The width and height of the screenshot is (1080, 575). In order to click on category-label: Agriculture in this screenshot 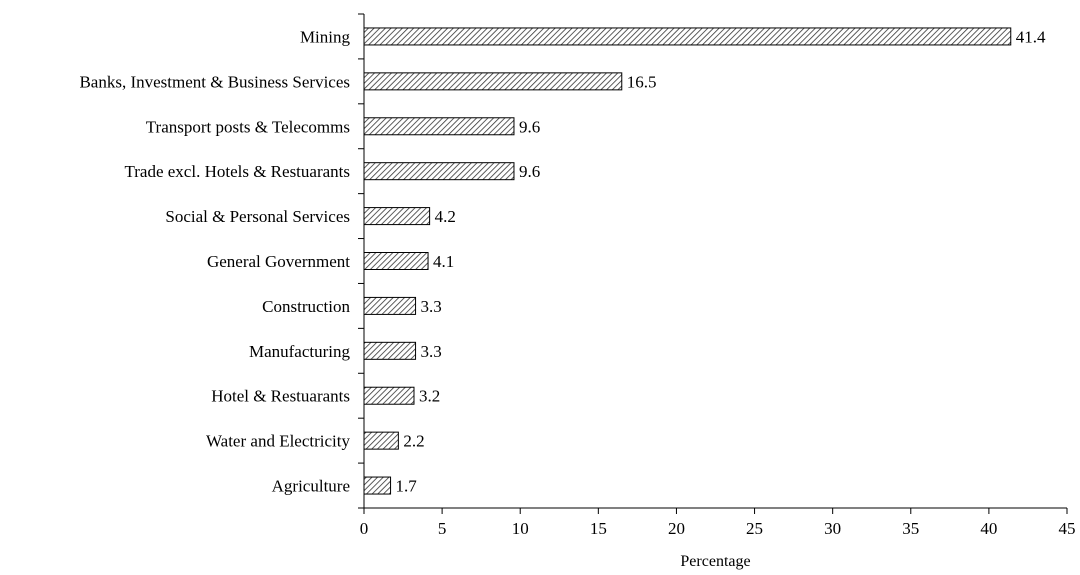, I will do `click(311, 486)`.